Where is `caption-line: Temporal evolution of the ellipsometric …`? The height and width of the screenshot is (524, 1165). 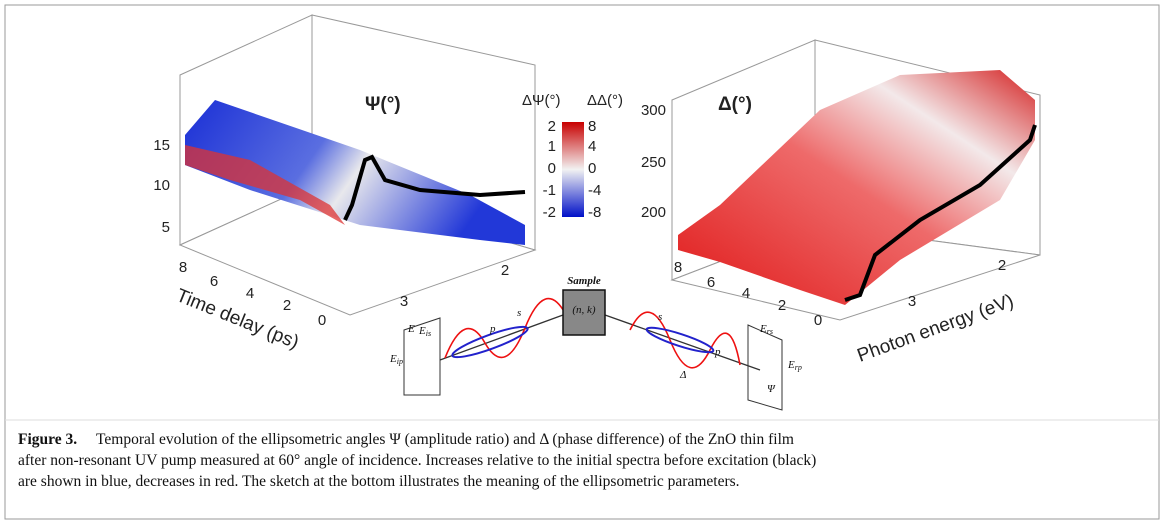 caption-line: Temporal evolution of the ellipsometric … is located at coordinates (445, 439).